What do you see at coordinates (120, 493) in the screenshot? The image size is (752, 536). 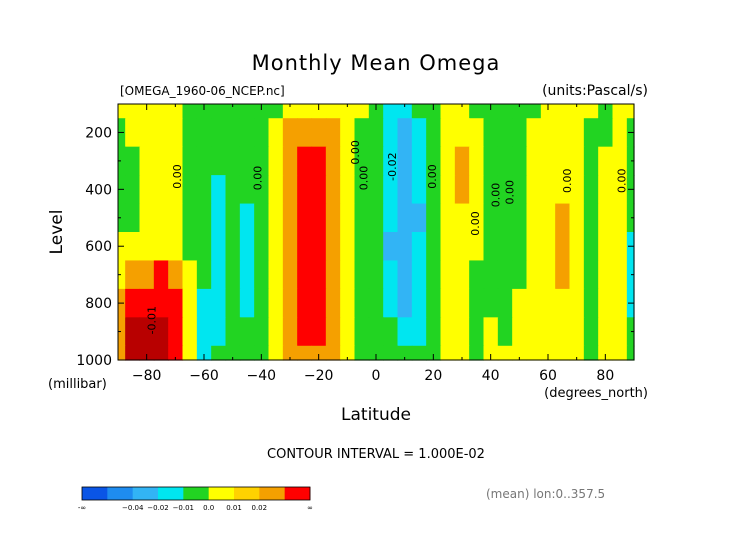 I see `colorbar-swatch` at bounding box center [120, 493].